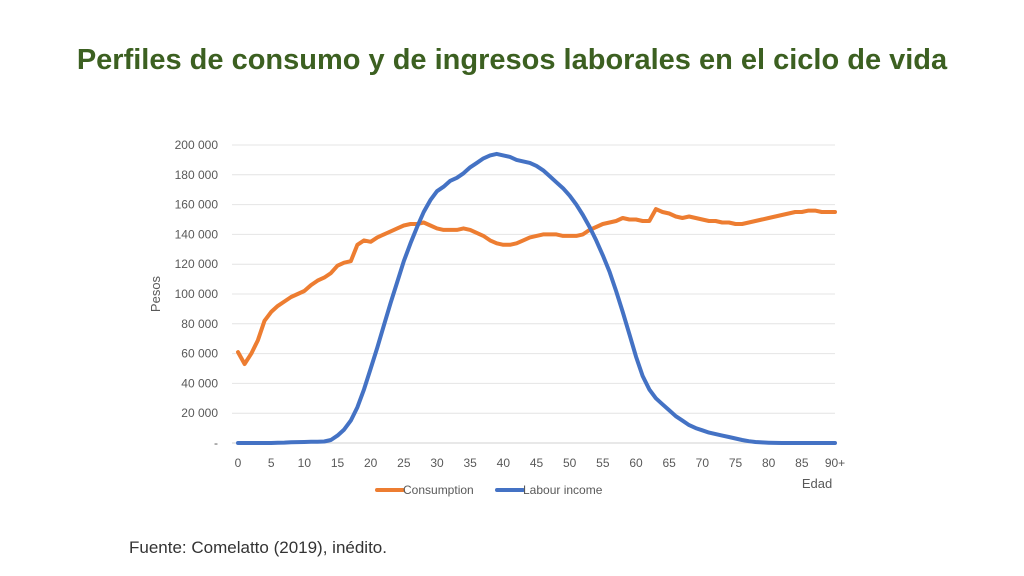 The width and height of the screenshot is (1024, 576). What do you see at coordinates (305, 463) in the screenshot?
I see `x-tick-label: 10` at bounding box center [305, 463].